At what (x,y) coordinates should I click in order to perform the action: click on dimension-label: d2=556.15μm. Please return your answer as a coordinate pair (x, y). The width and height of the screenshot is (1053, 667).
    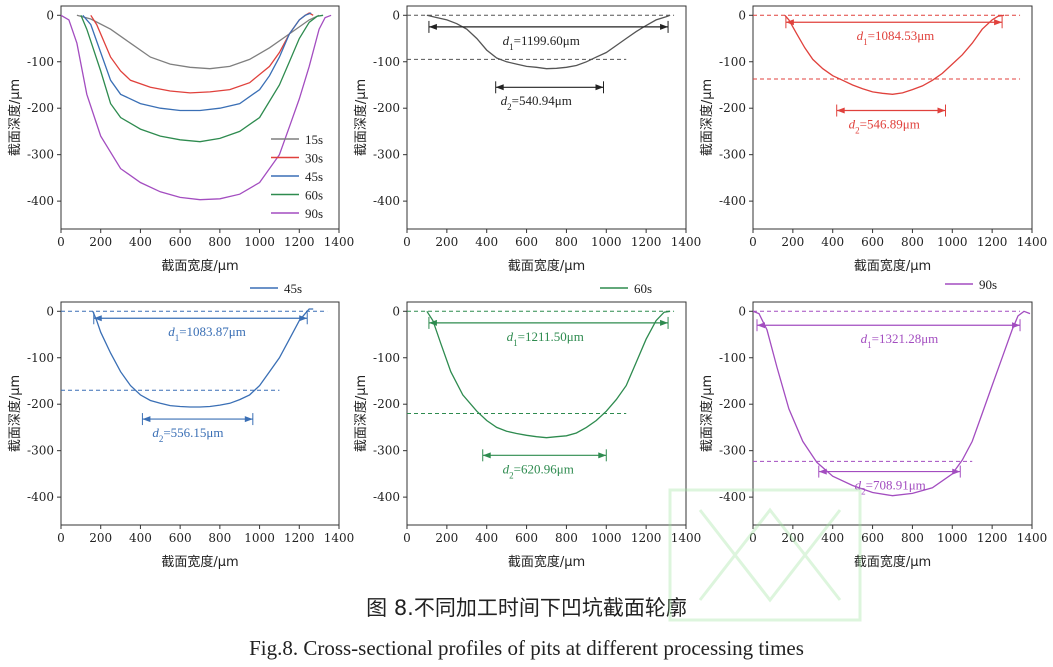
    Looking at the image, I should click on (187, 434).